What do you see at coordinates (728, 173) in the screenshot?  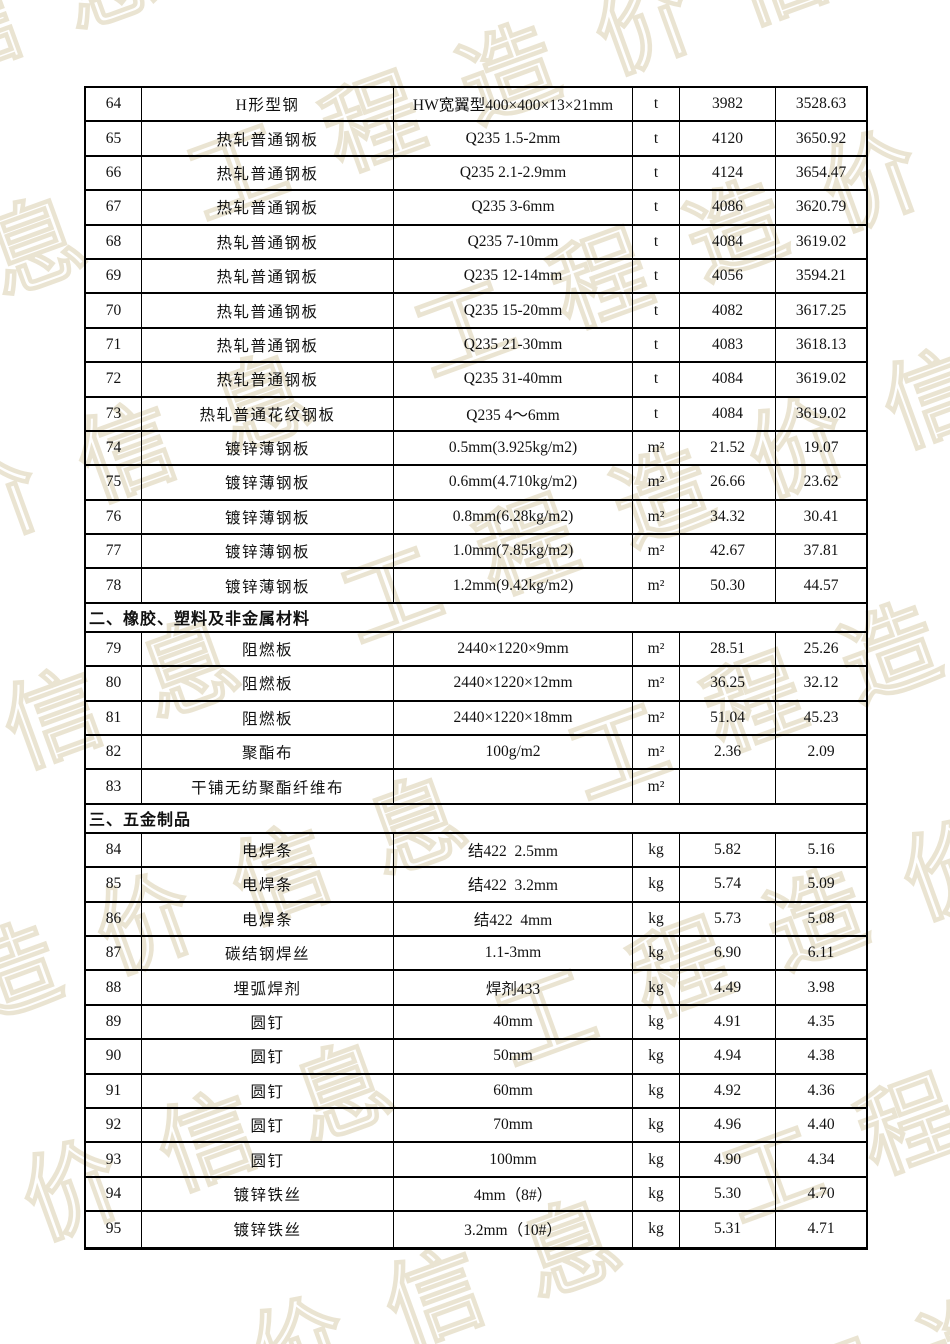 I see `cell-price-1: 4124` at bounding box center [728, 173].